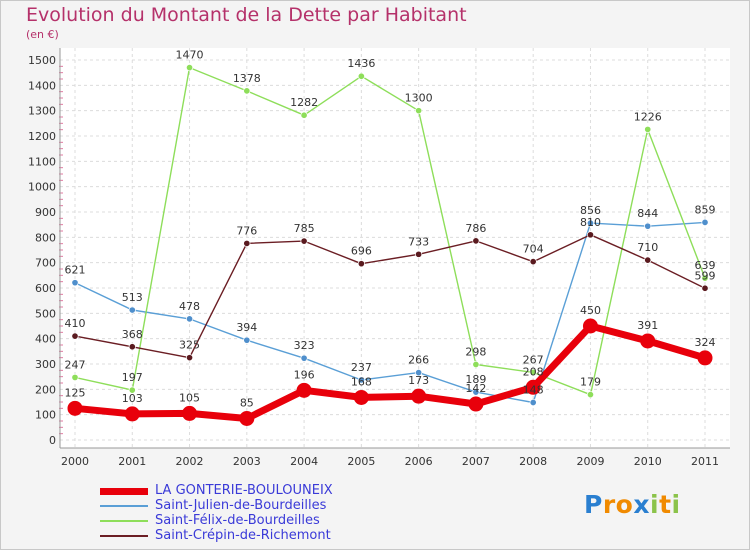 Image resolution: width=750 pixels, height=550 pixels. I want to click on y-tick-label: 800, so click(45, 237).